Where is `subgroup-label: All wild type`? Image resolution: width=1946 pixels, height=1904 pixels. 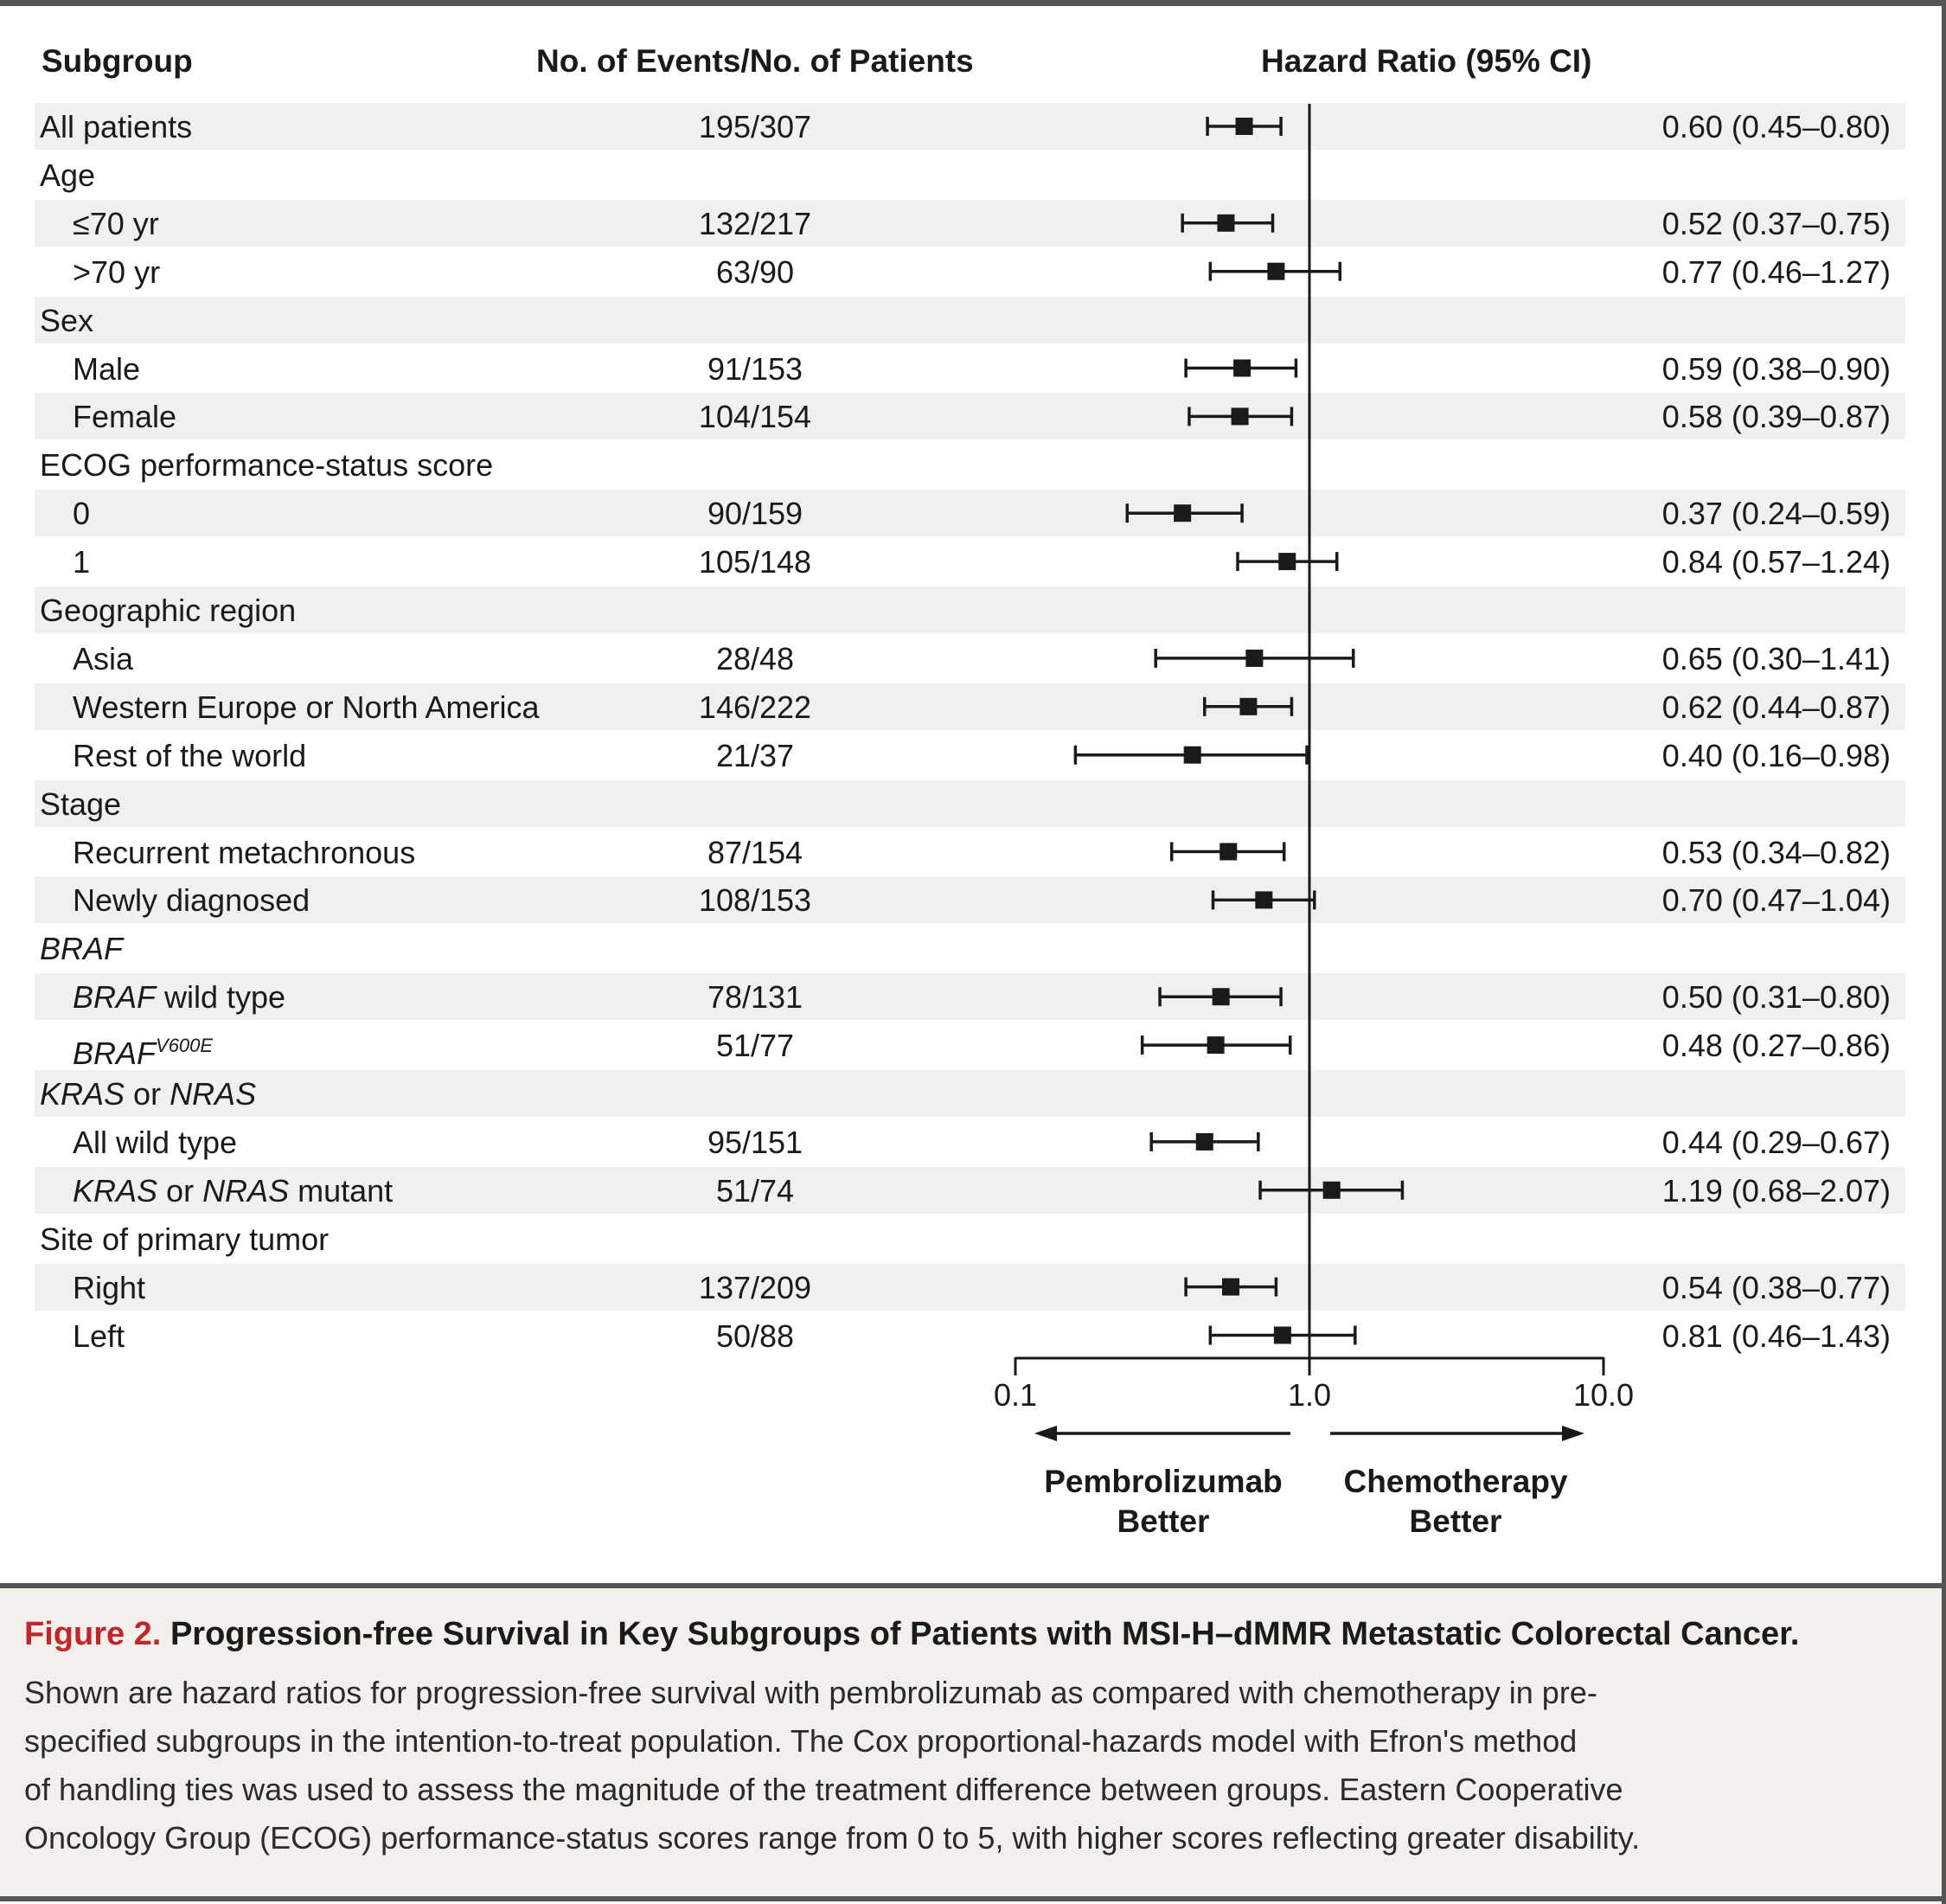 subgroup-label: All wild type is located at coordinates (155, 1142).